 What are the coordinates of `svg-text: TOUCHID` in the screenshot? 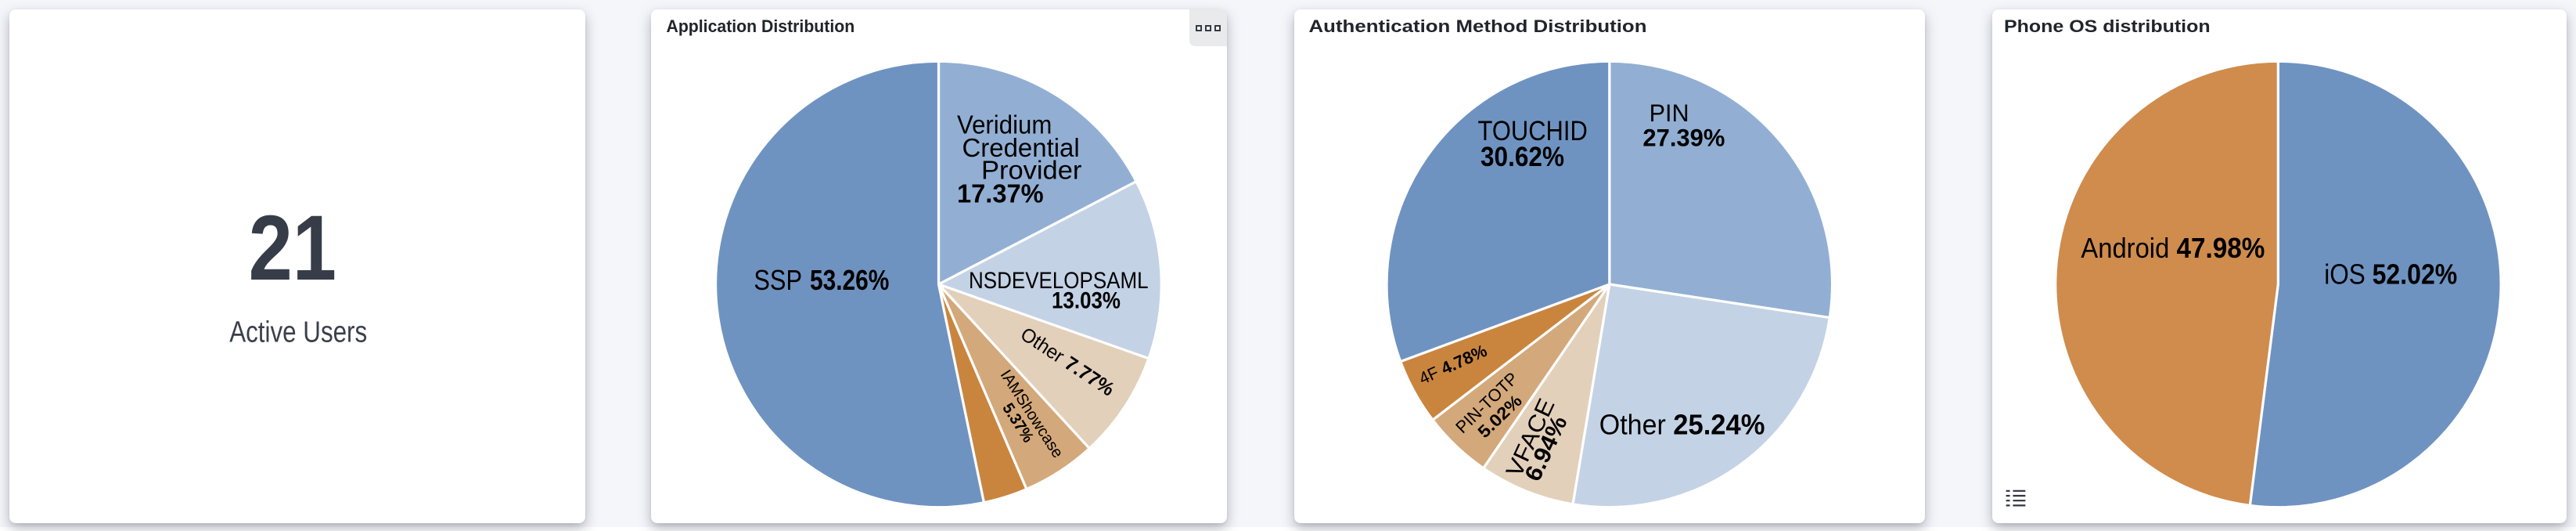 It's located at (1533, 130).